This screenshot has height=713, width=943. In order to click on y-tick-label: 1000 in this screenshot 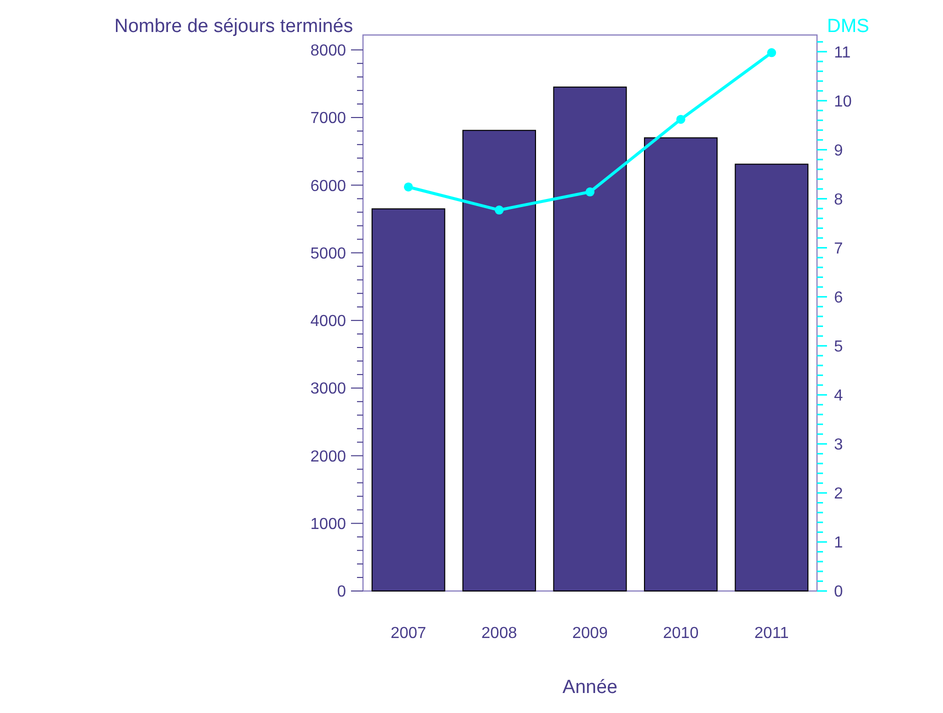, I will do `click(328, 524)`.